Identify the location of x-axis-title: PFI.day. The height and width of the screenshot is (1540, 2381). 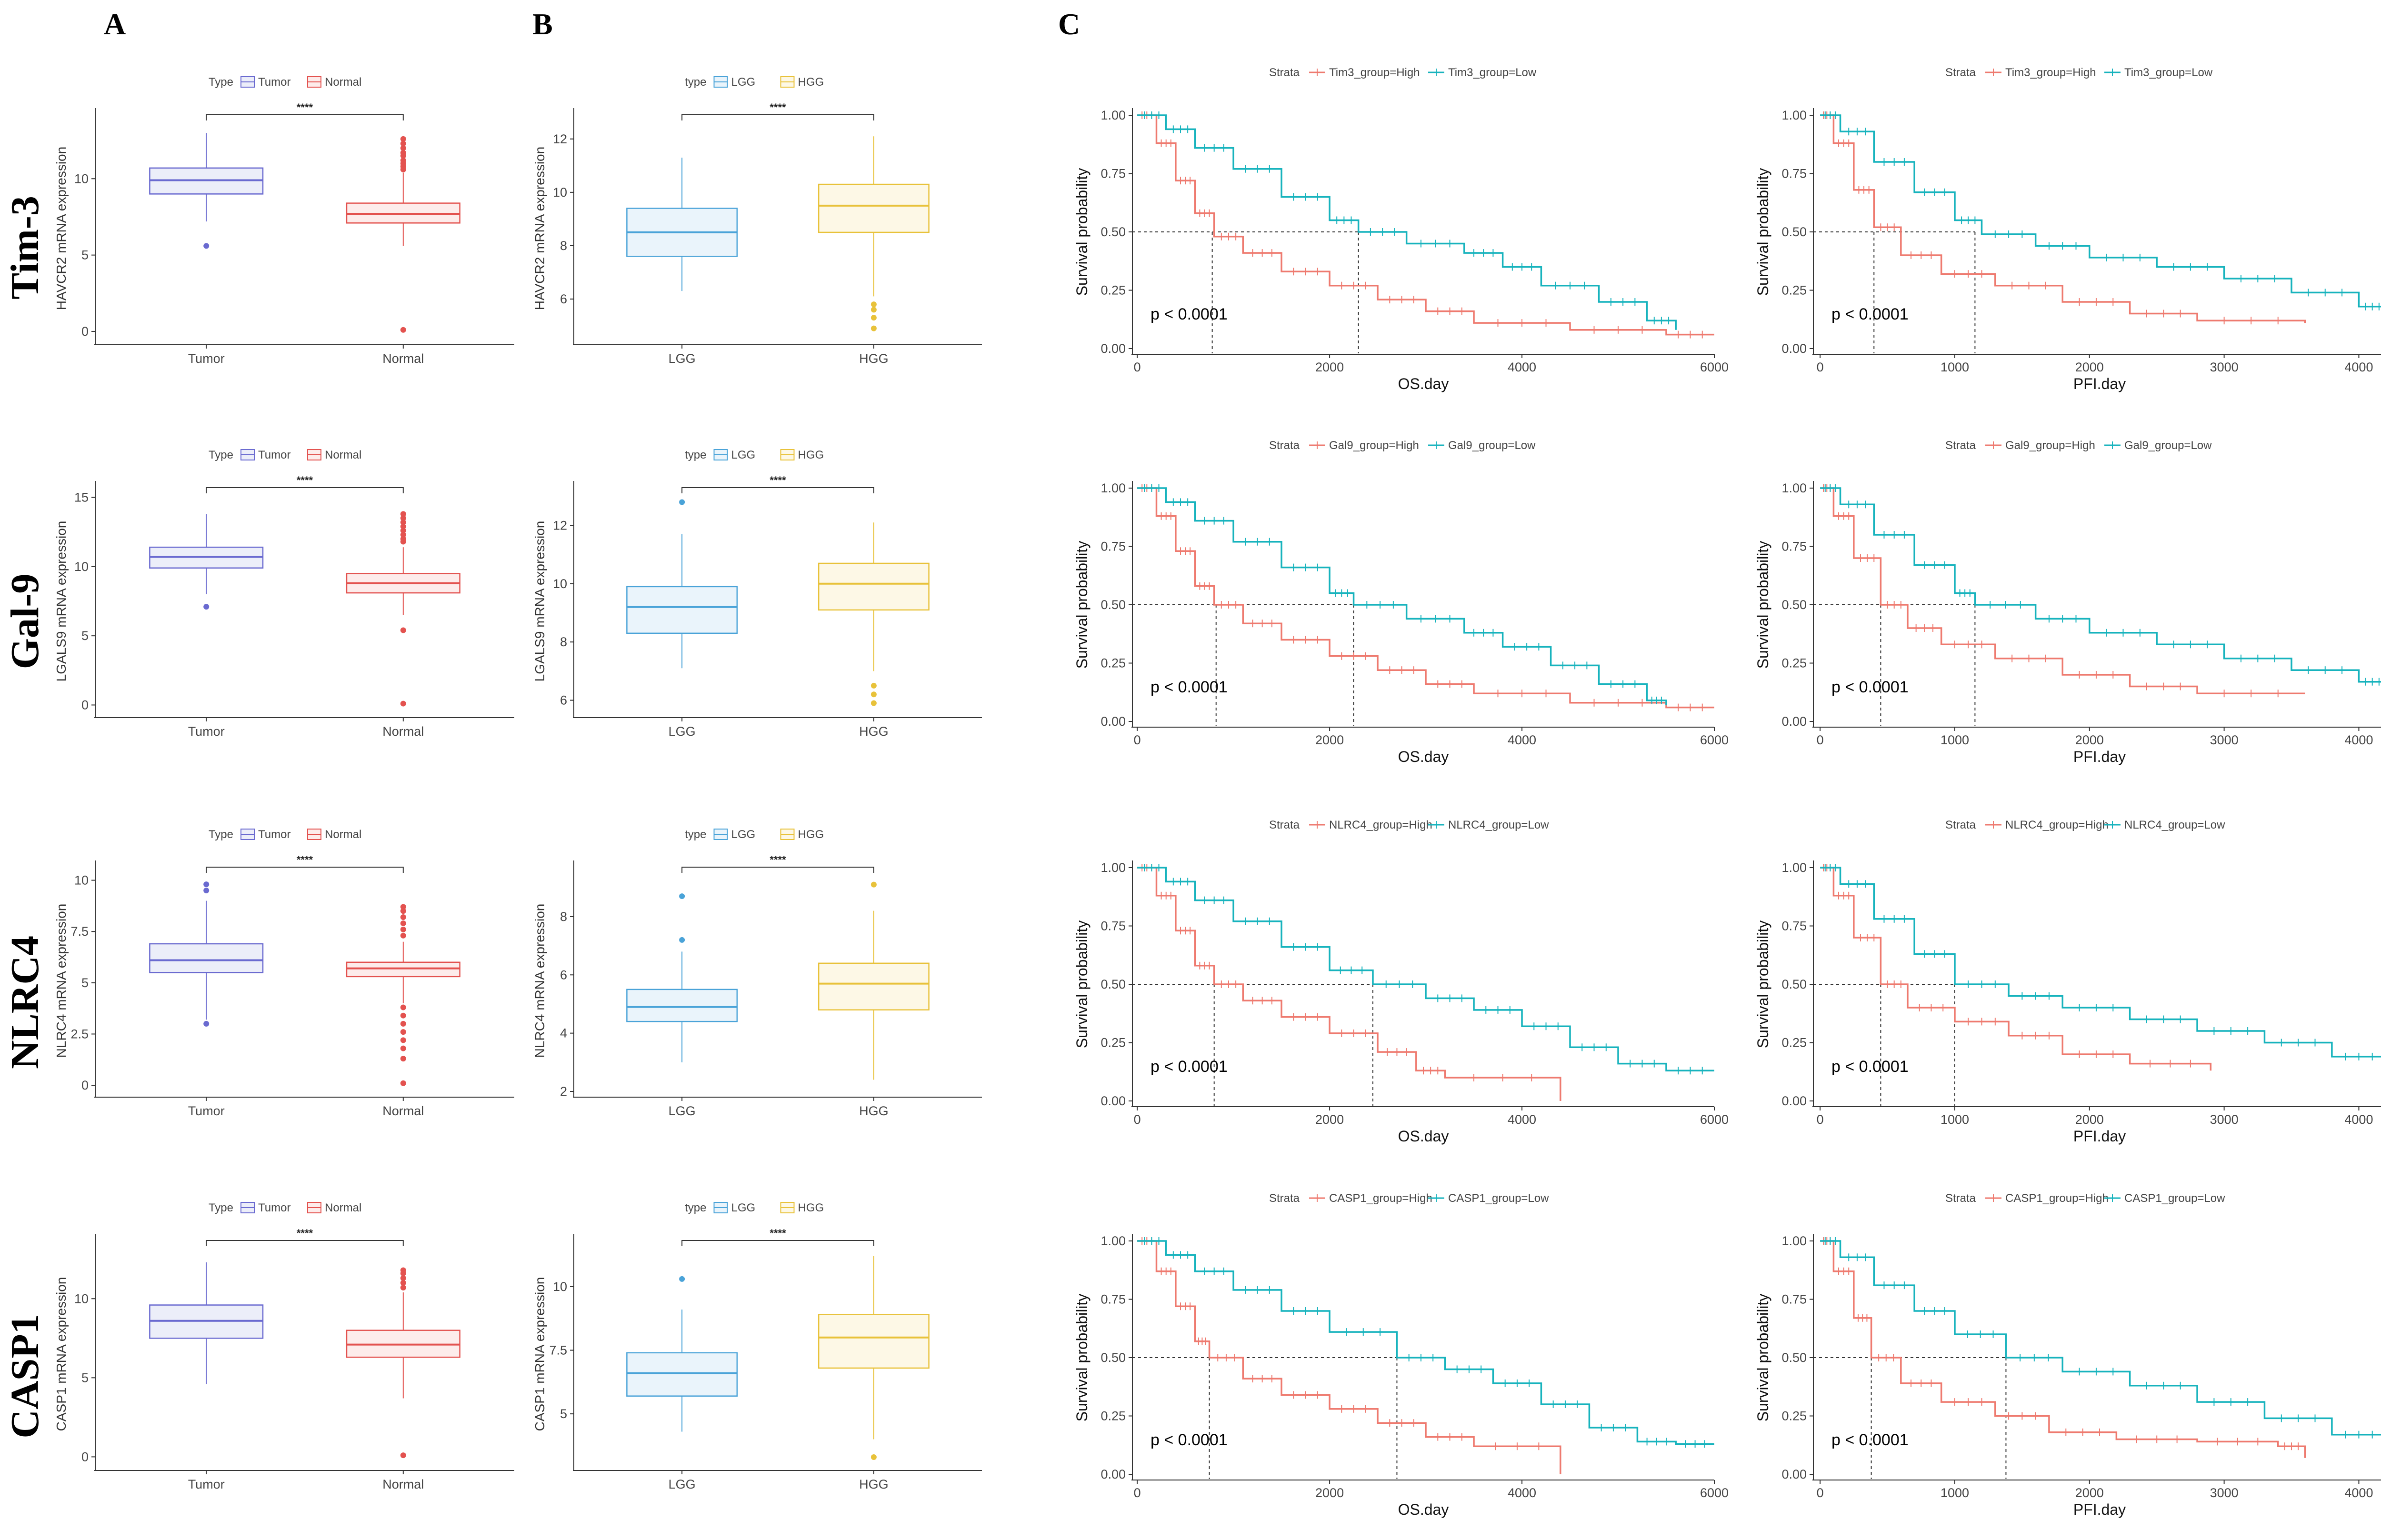
(2099, 1136).